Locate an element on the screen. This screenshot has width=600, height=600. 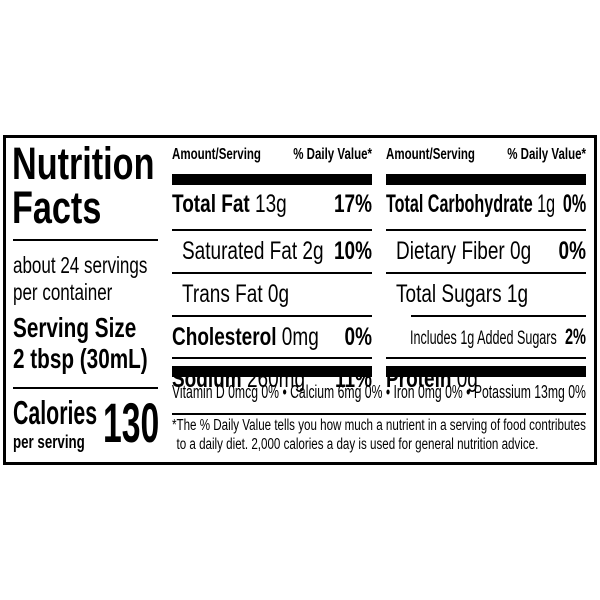
nutrient-name: Total Carbohydrate is located at coordinates (459, 204).